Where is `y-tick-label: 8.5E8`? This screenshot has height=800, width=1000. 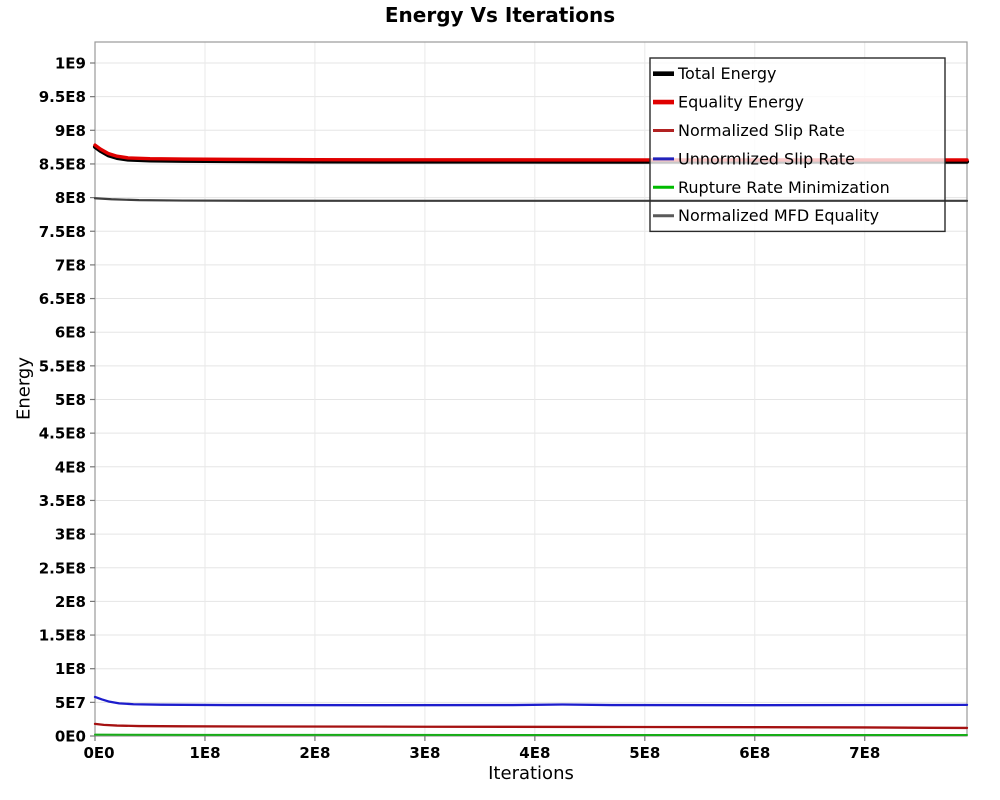
y-tick-label: 8.5E8 is located at coordinates (62, 164).